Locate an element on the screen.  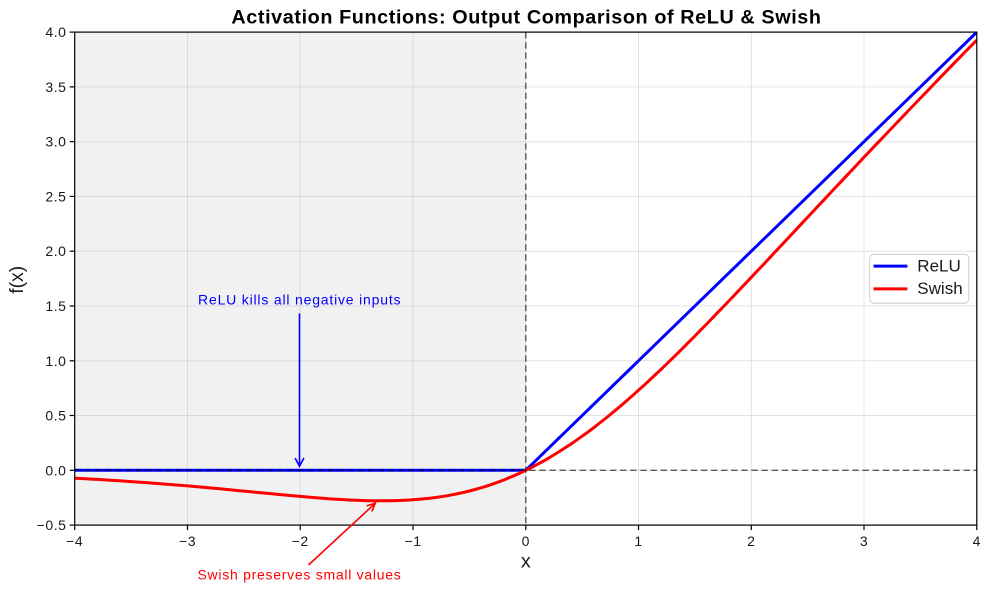
svg-text: 3.0 is located at coordinates (55, 142).